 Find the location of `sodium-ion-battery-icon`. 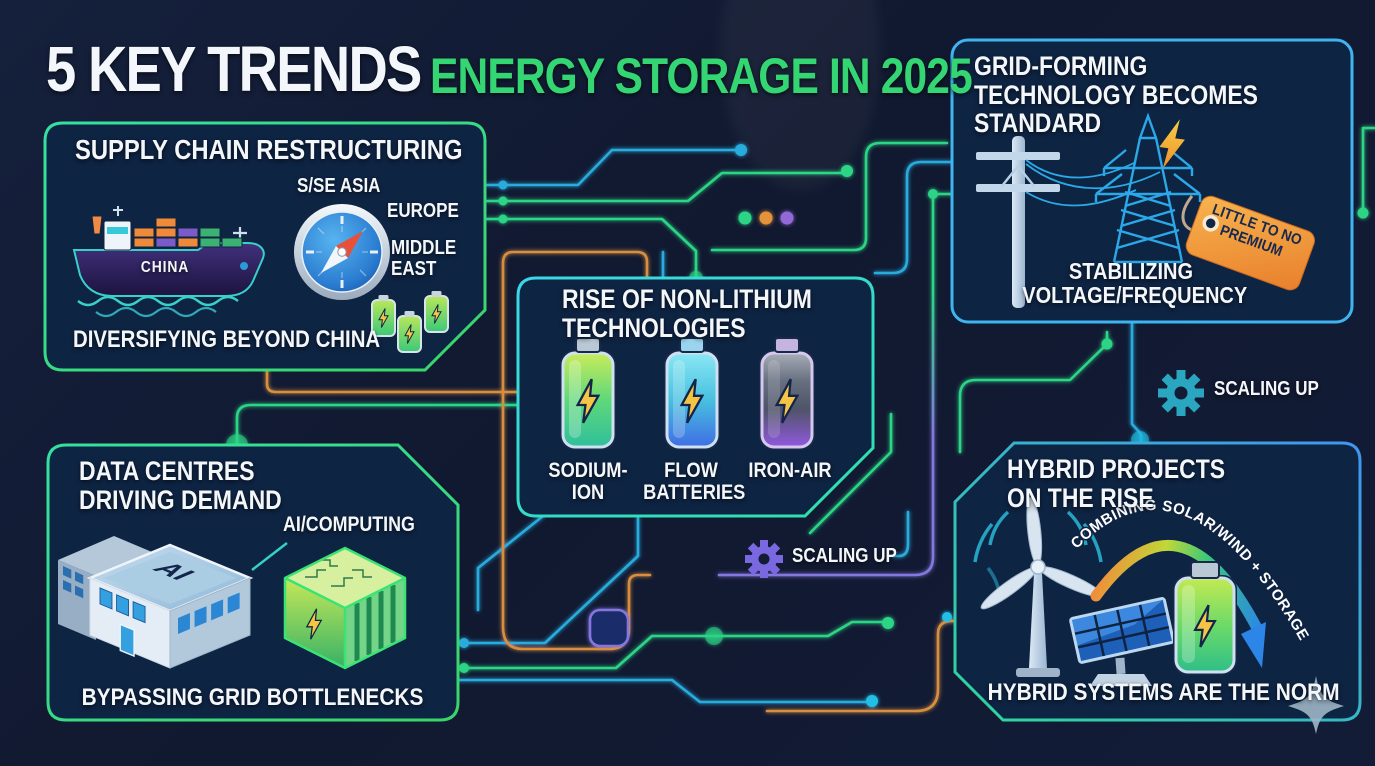

sodium-ion-battery-icon is located at coordinates (588, 393).